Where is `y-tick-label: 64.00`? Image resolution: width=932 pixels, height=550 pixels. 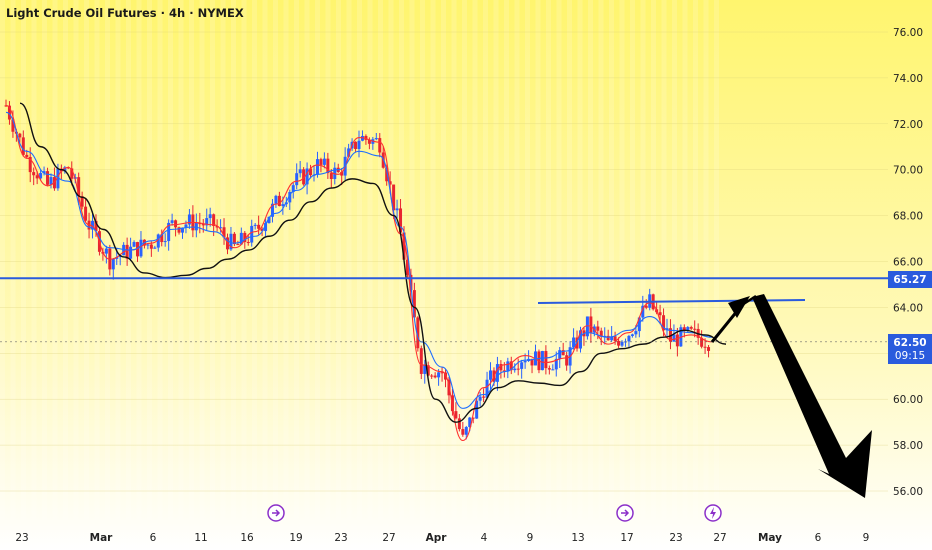
y-tick-label: 64.00 is located at coordinates (908, 308).